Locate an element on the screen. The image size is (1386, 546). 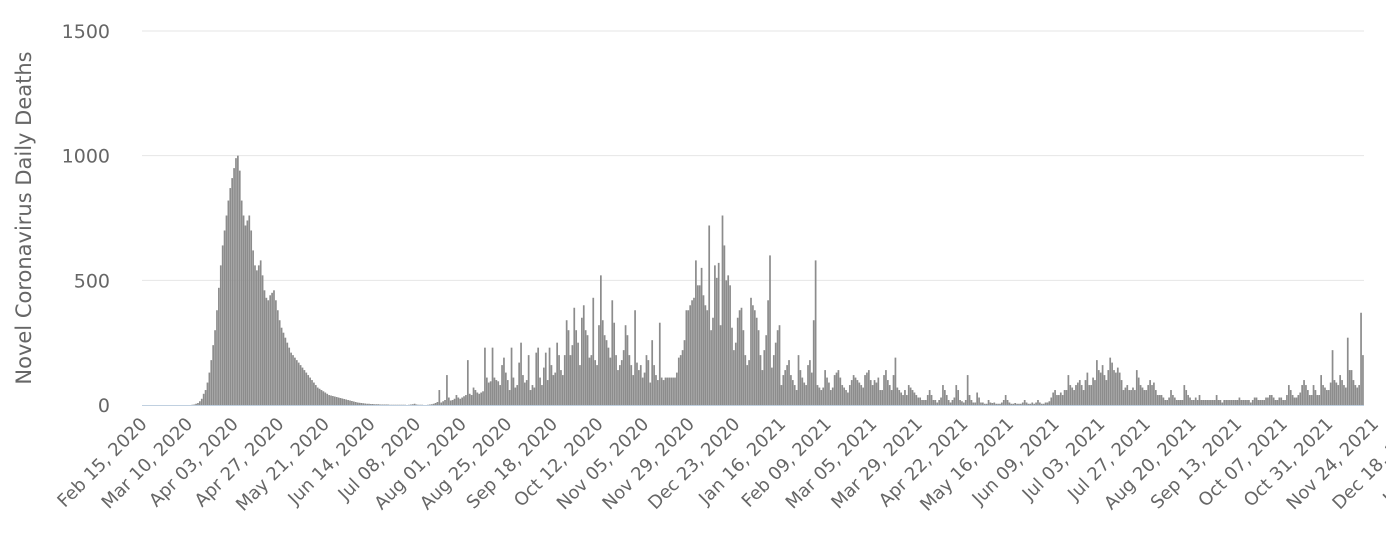
y-tick-label: 0 is located at coordinates (104, 406).